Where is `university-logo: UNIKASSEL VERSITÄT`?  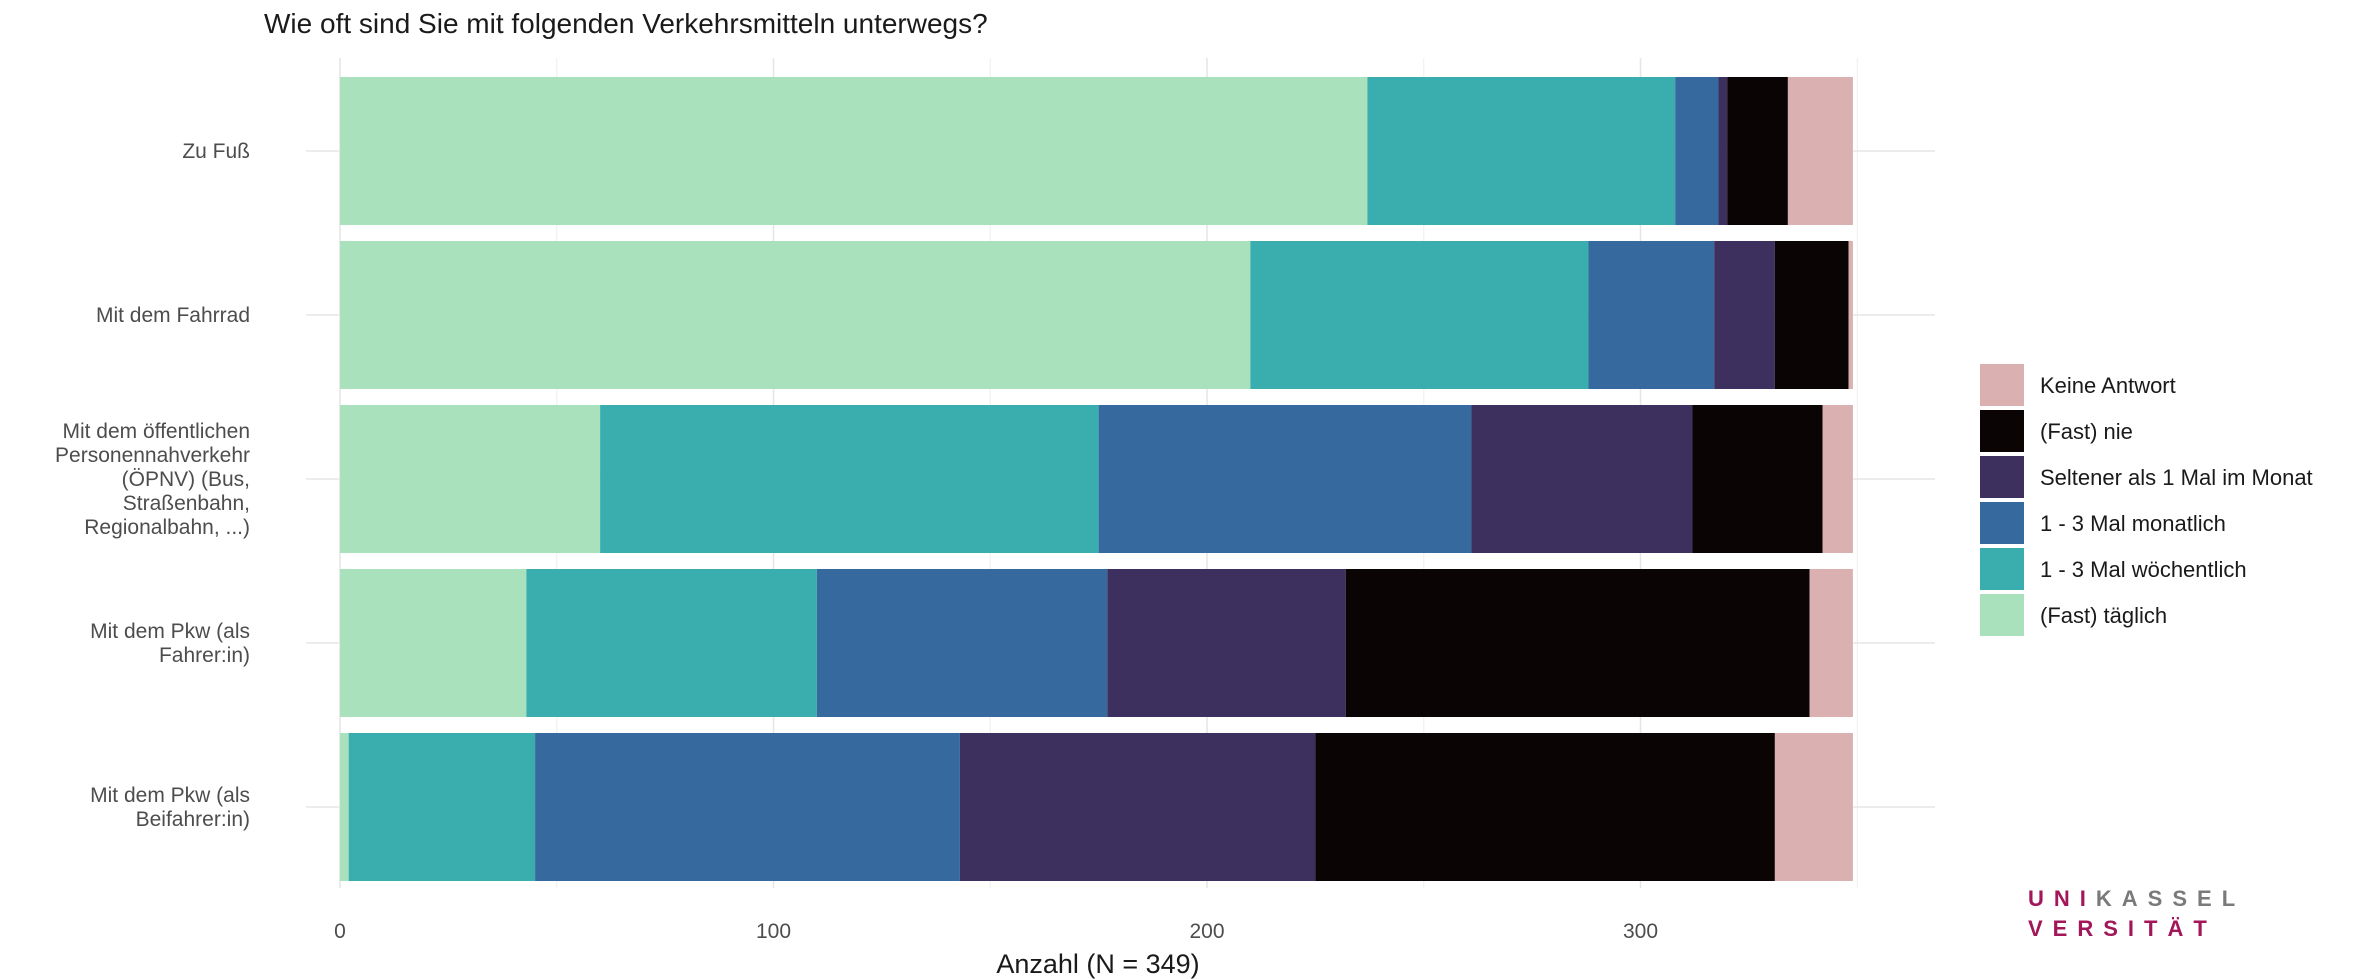 university-logo: UNIKASSEL VERSITÄT is located at coordinates (2136, 914).